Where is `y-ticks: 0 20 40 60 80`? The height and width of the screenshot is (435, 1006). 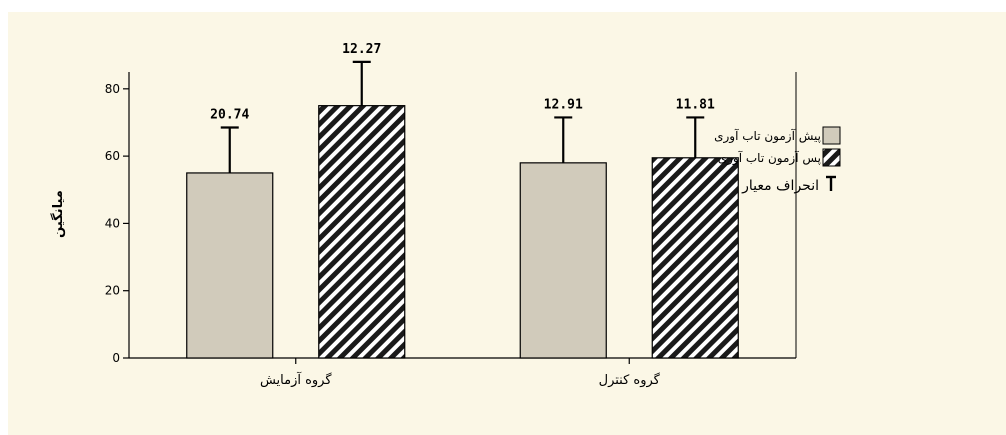 y-ticks: 0 20 40 60 80 is located at coordinates (117, 223).